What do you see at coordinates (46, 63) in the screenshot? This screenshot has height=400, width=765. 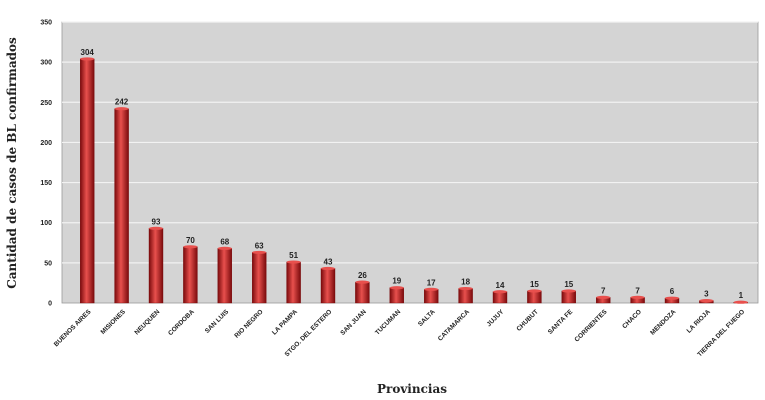 I see `y-tick-label: 300` at bounding box center [46, 63].